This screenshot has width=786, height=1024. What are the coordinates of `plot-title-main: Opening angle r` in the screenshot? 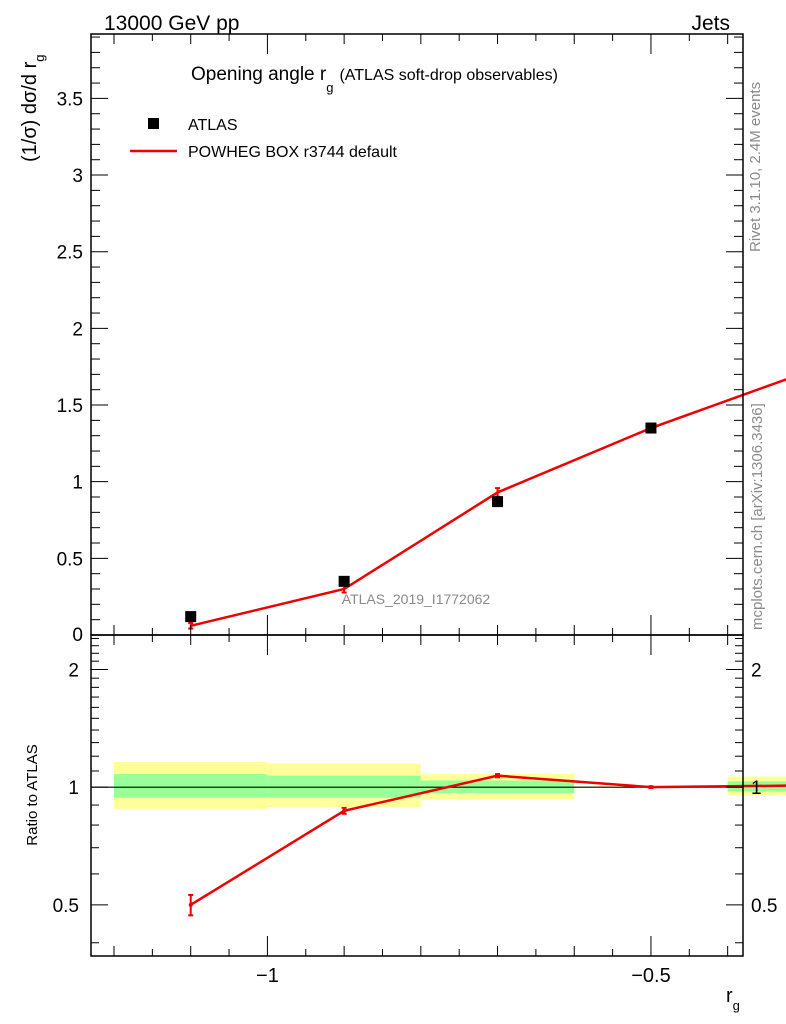 It's located at (259, 74).